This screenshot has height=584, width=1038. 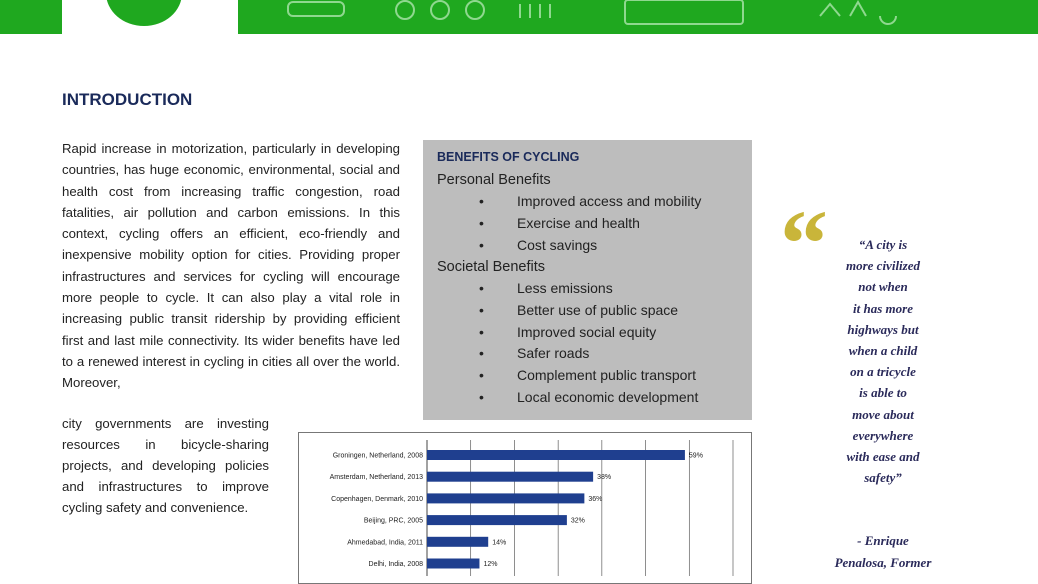 I want to click on logo-box, so click(x=150, y=17).